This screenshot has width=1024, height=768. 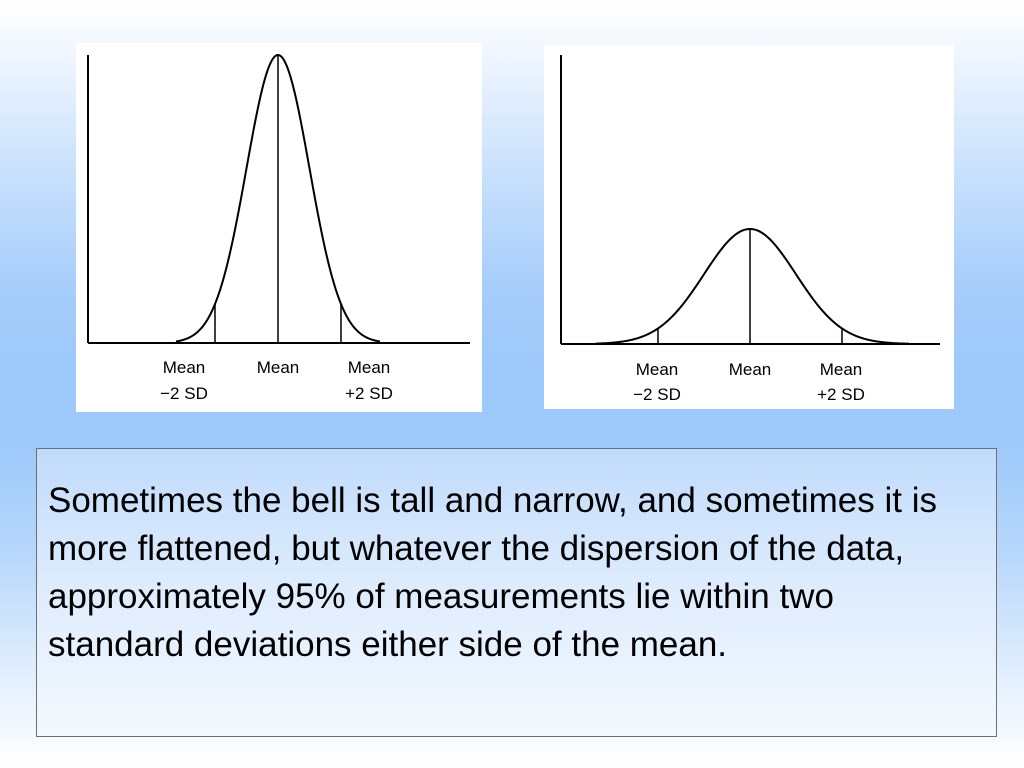 I want to click on bell-curve, so click(x=752, y=286).